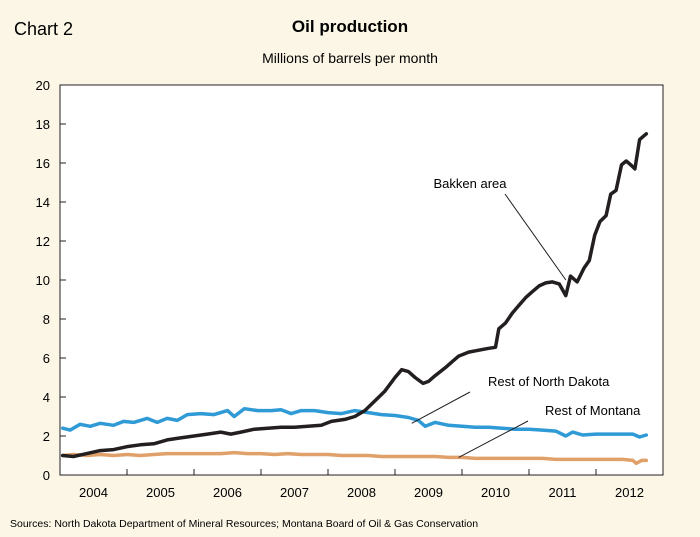 The width and height of the screenshot is (700, 537). I want to click on y-tick-label: 4, so click(46, 397).